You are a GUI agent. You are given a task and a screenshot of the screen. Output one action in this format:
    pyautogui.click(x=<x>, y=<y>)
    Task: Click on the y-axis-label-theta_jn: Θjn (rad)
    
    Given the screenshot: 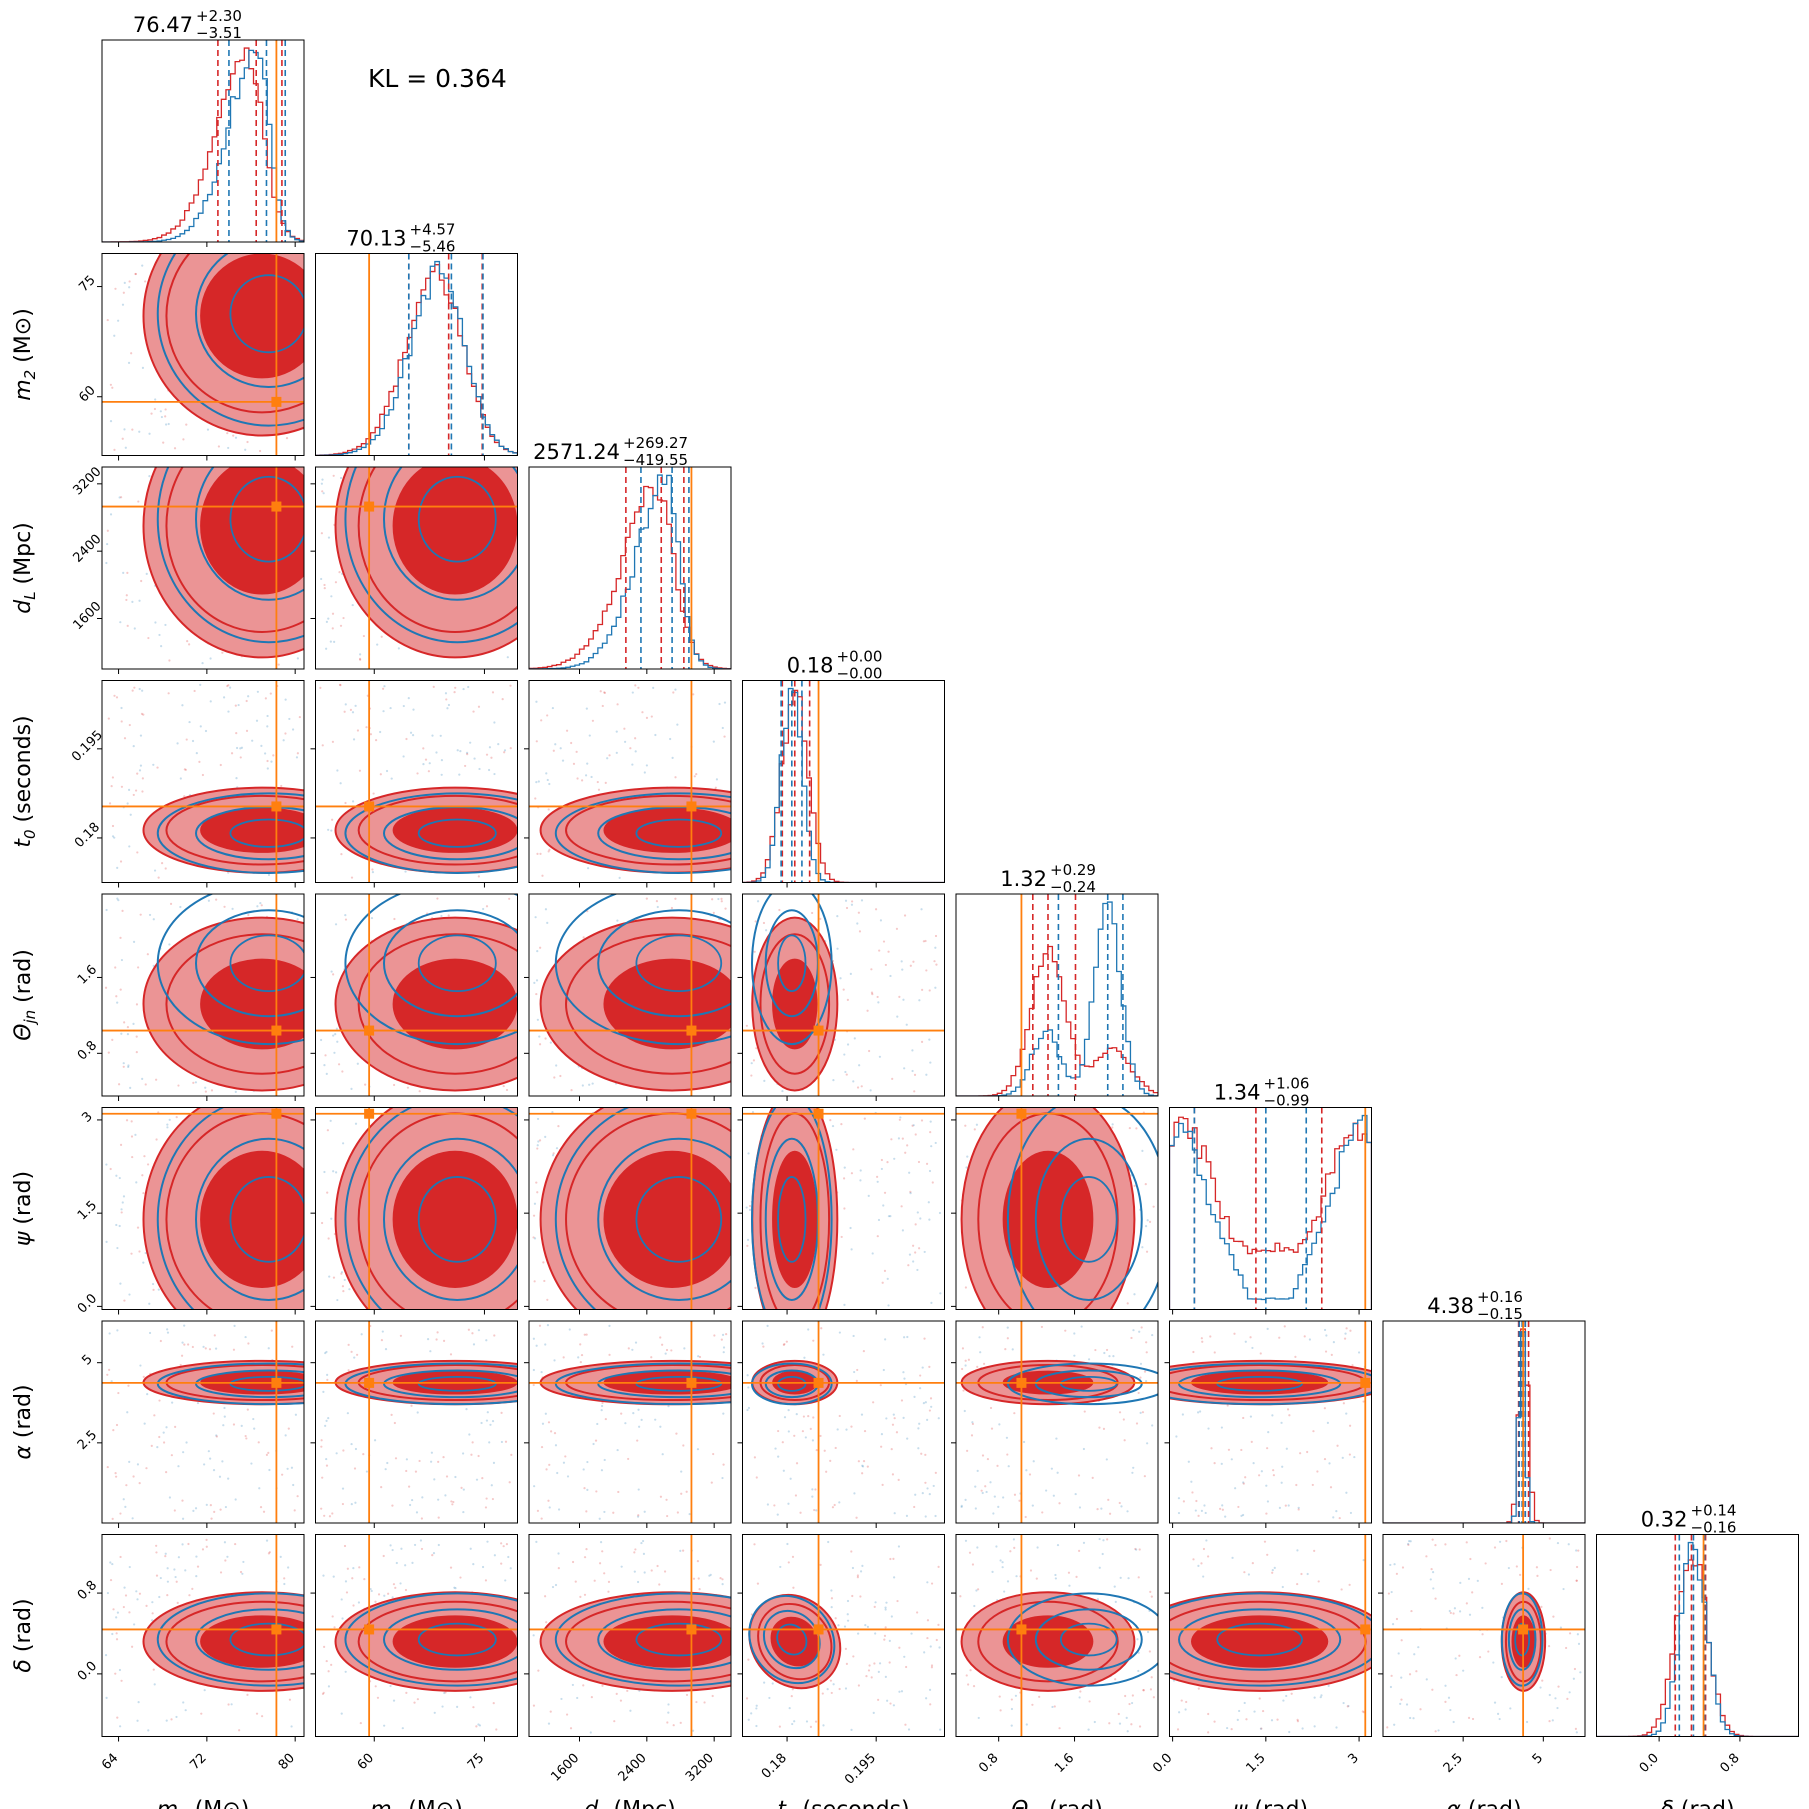 What is the action you would take?
    pyautogui.click(x=25, y=995)
    